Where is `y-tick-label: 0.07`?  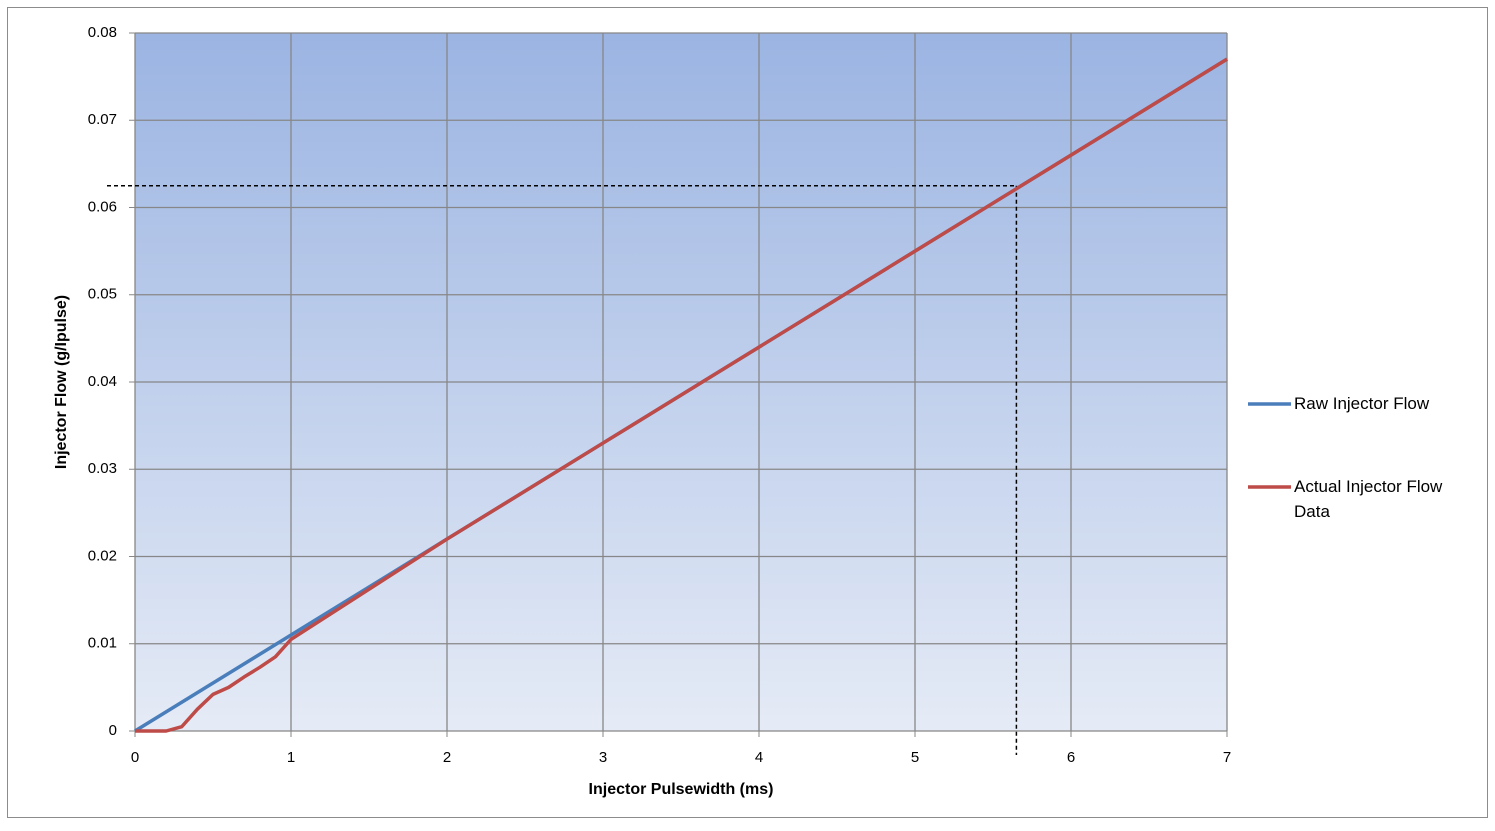 y-tick-label: 0.07 is located at coordinates (102, 119).